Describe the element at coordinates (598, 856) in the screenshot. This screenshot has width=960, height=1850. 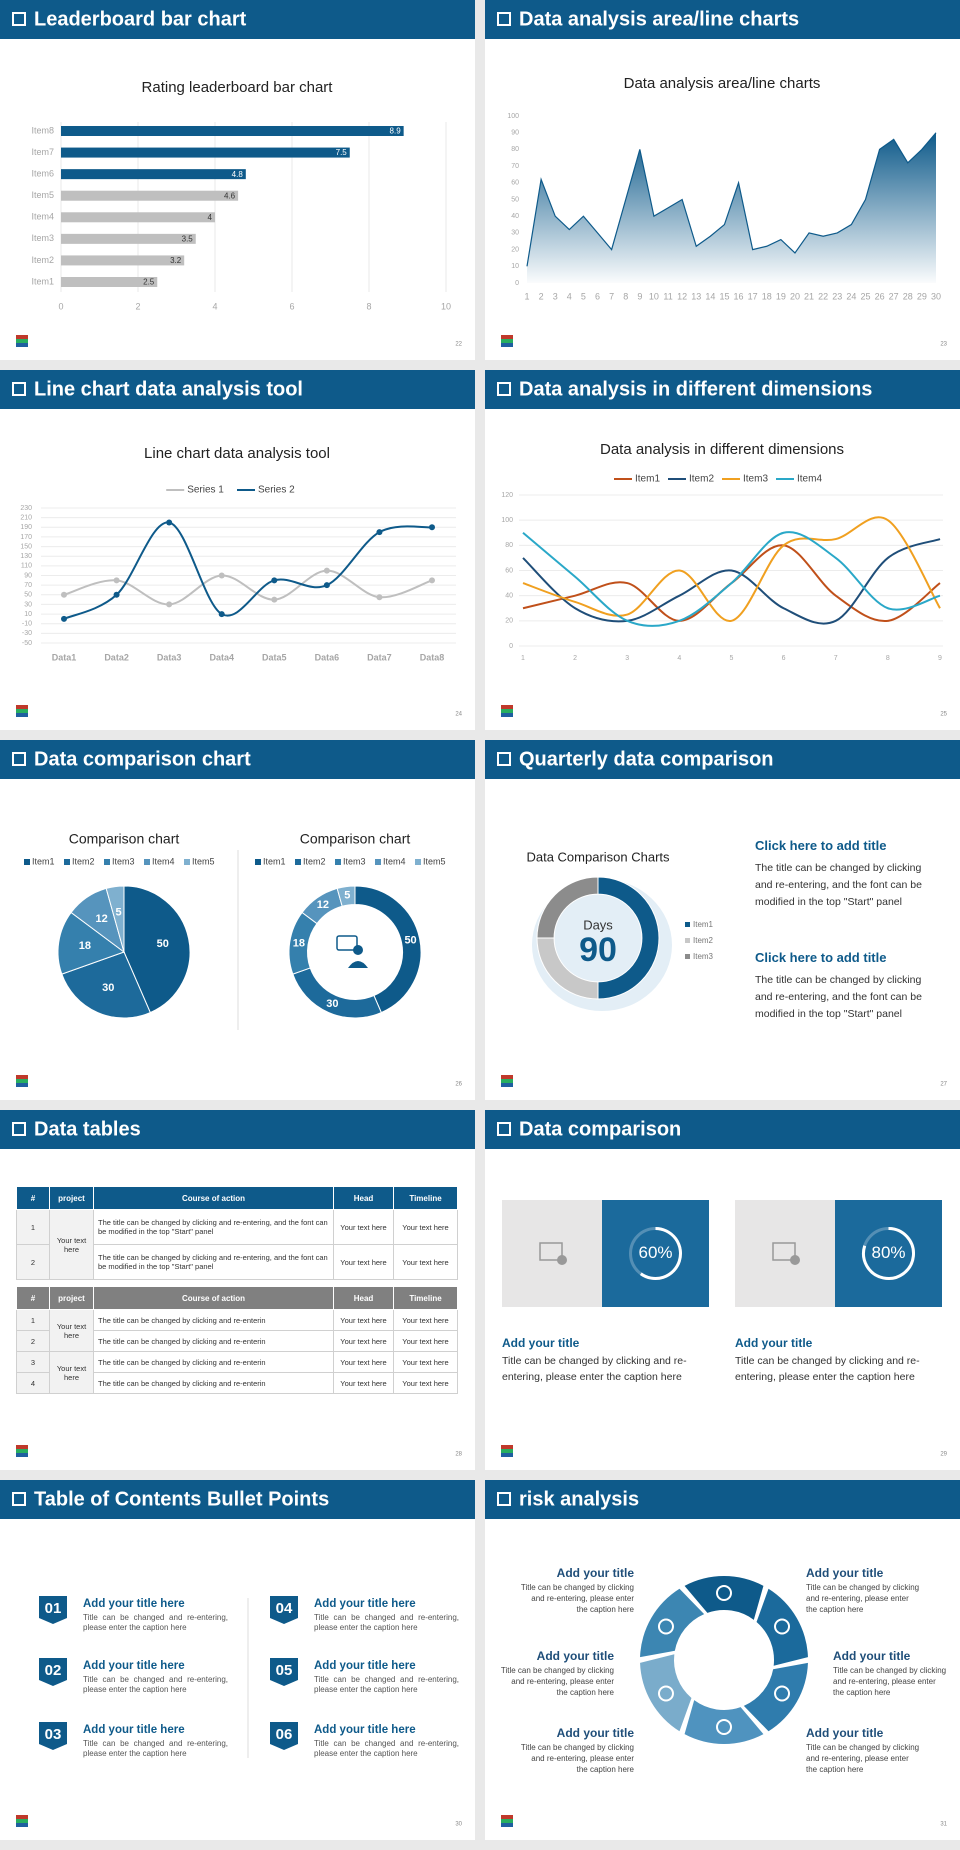
I see `chart-title: Data Comparison Charts` at that location.